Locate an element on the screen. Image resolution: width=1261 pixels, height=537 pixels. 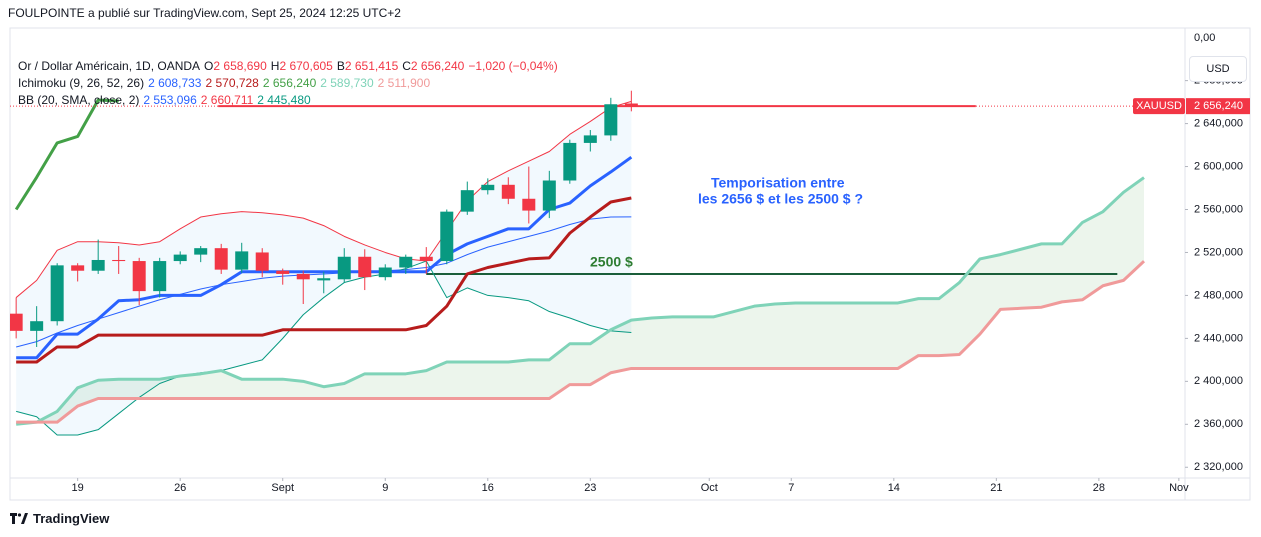
indicator-value: 2 656,240 is located at coordinates (289, 83).